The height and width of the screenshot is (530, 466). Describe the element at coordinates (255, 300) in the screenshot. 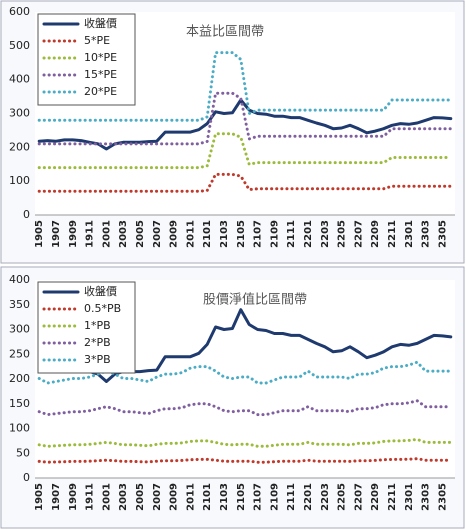

I see `chart-title: 股價淨值比區間帶` at that location.